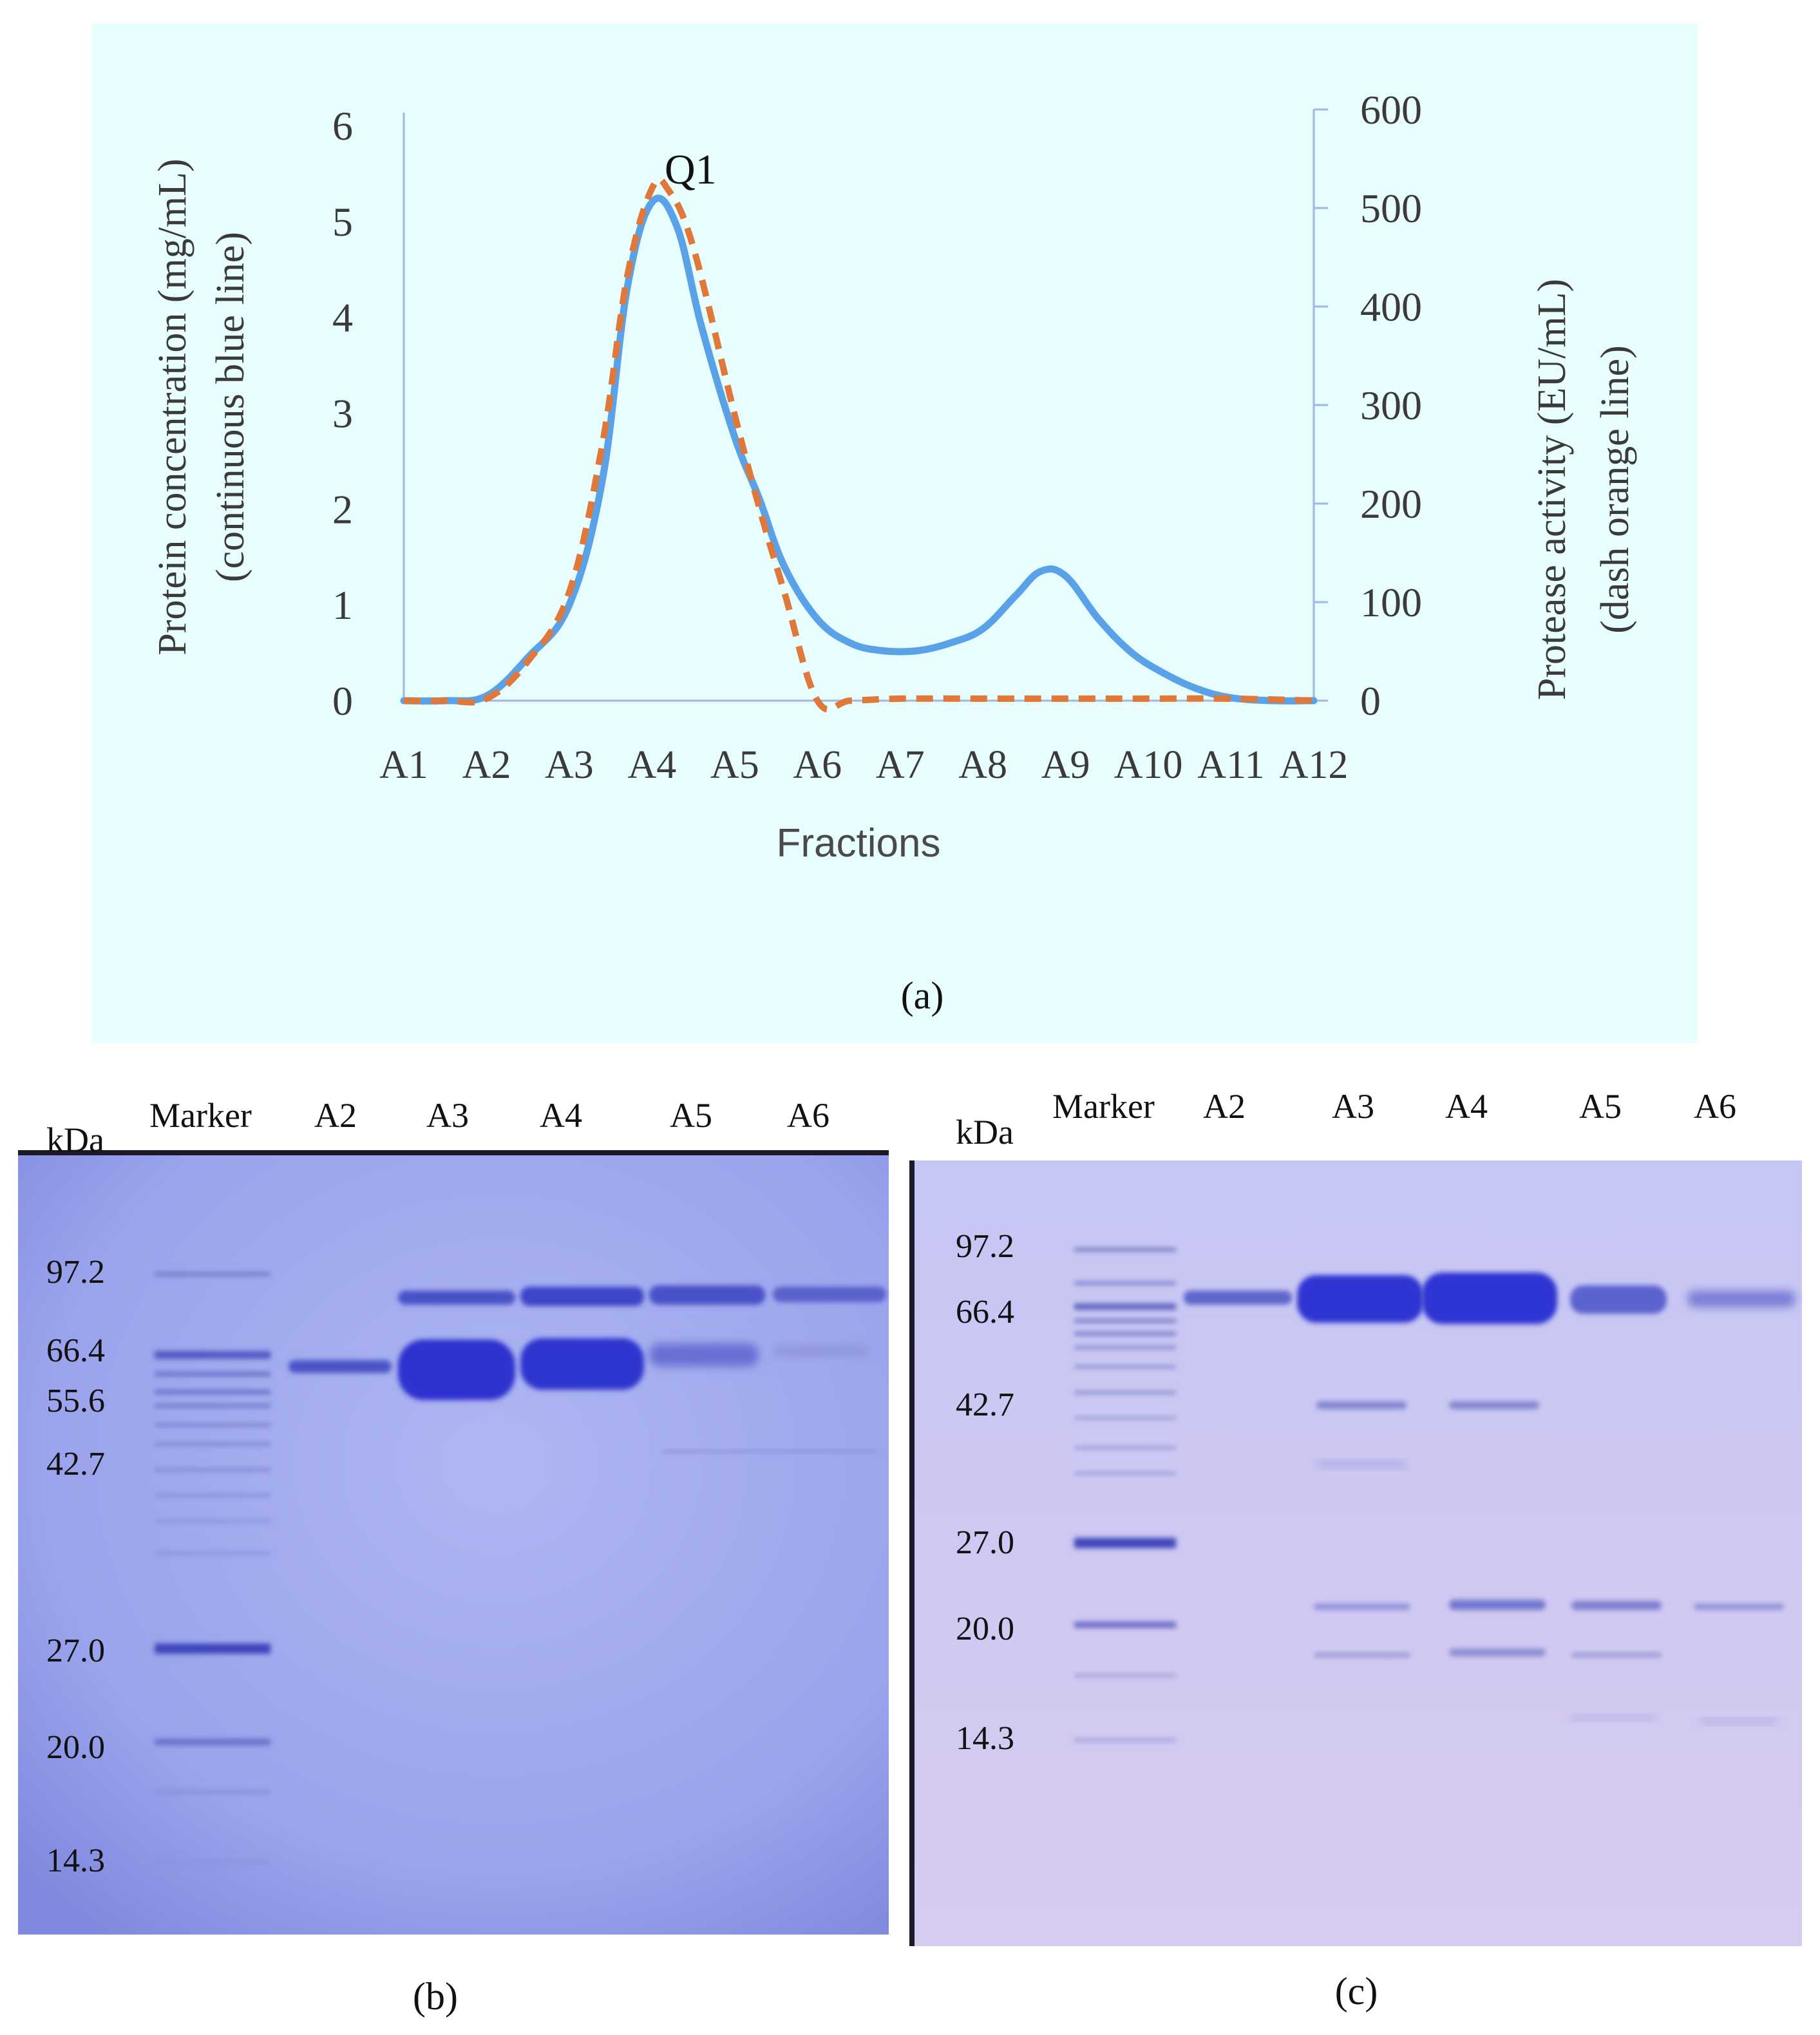  What do you see at coordinates (1715, 1106) in the screenshot?
I see `gel-c-lane-a6: A6` at bounding box center [1715, 1106].